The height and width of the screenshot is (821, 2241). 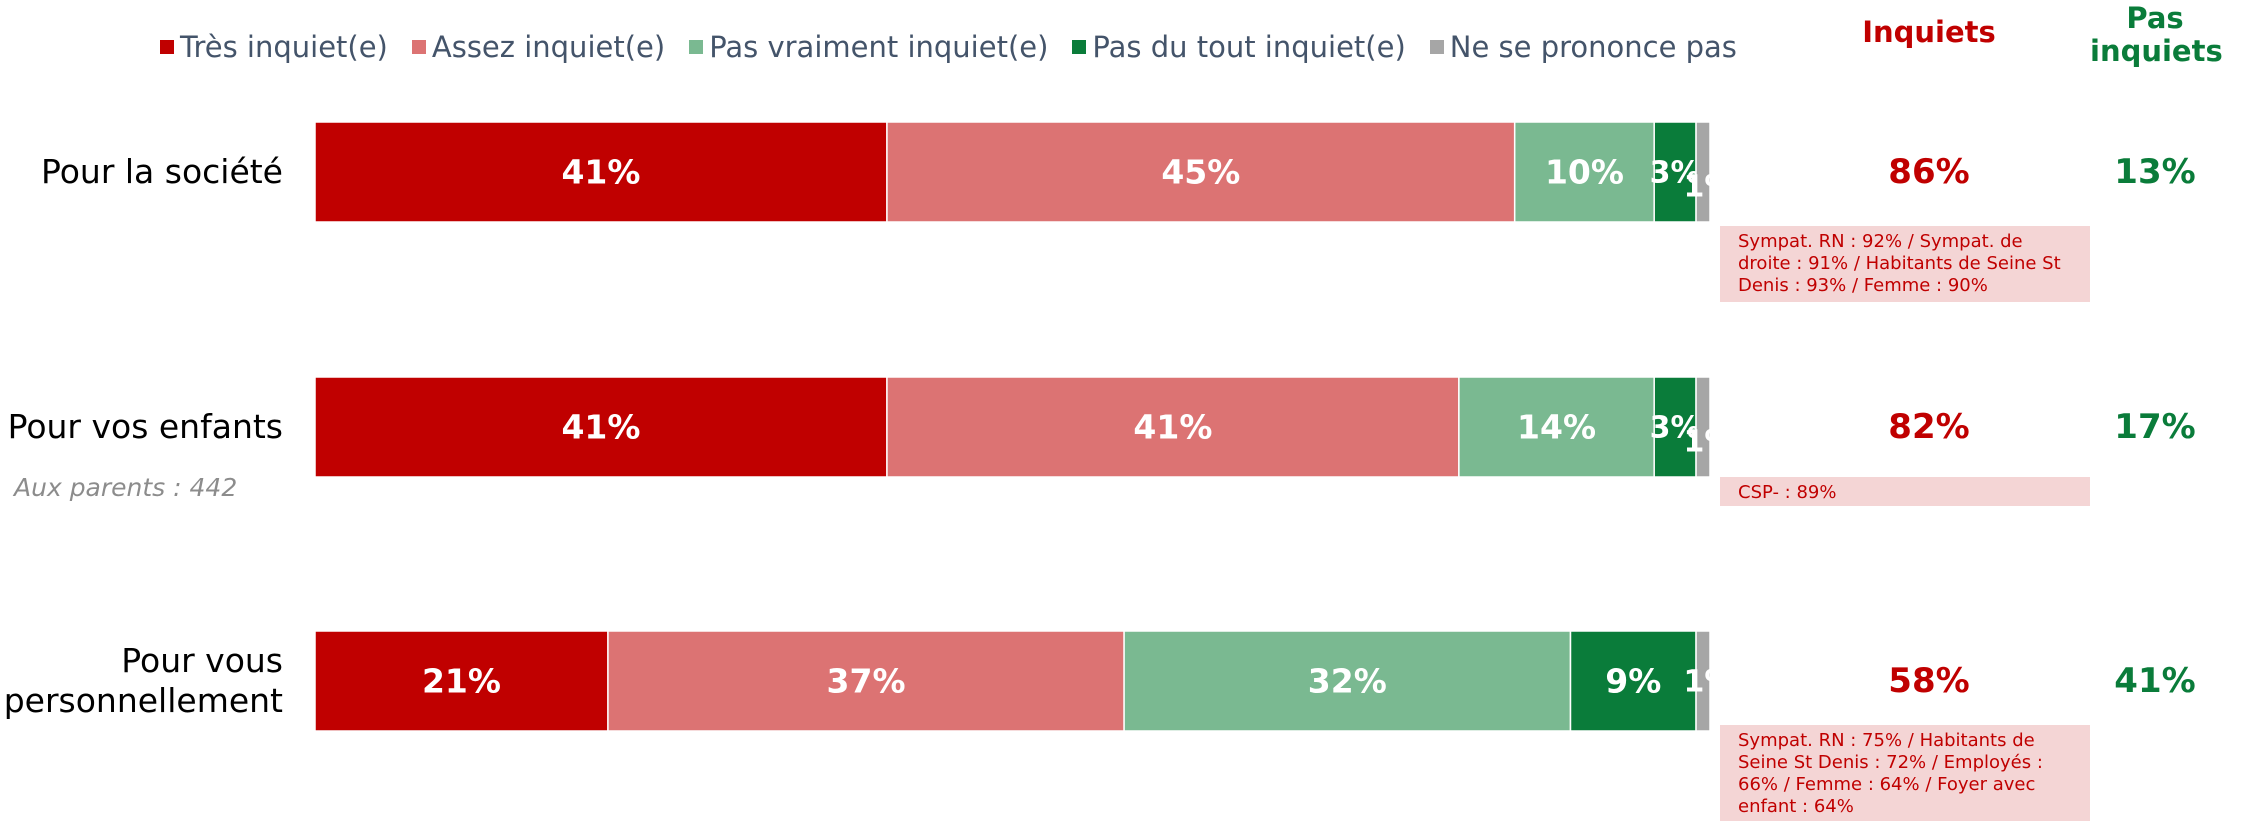 What do you see at coordinates (1556, 427) in the screenshot?
I see `bar-value-label: 14%` at bounding box center [1556, 427].